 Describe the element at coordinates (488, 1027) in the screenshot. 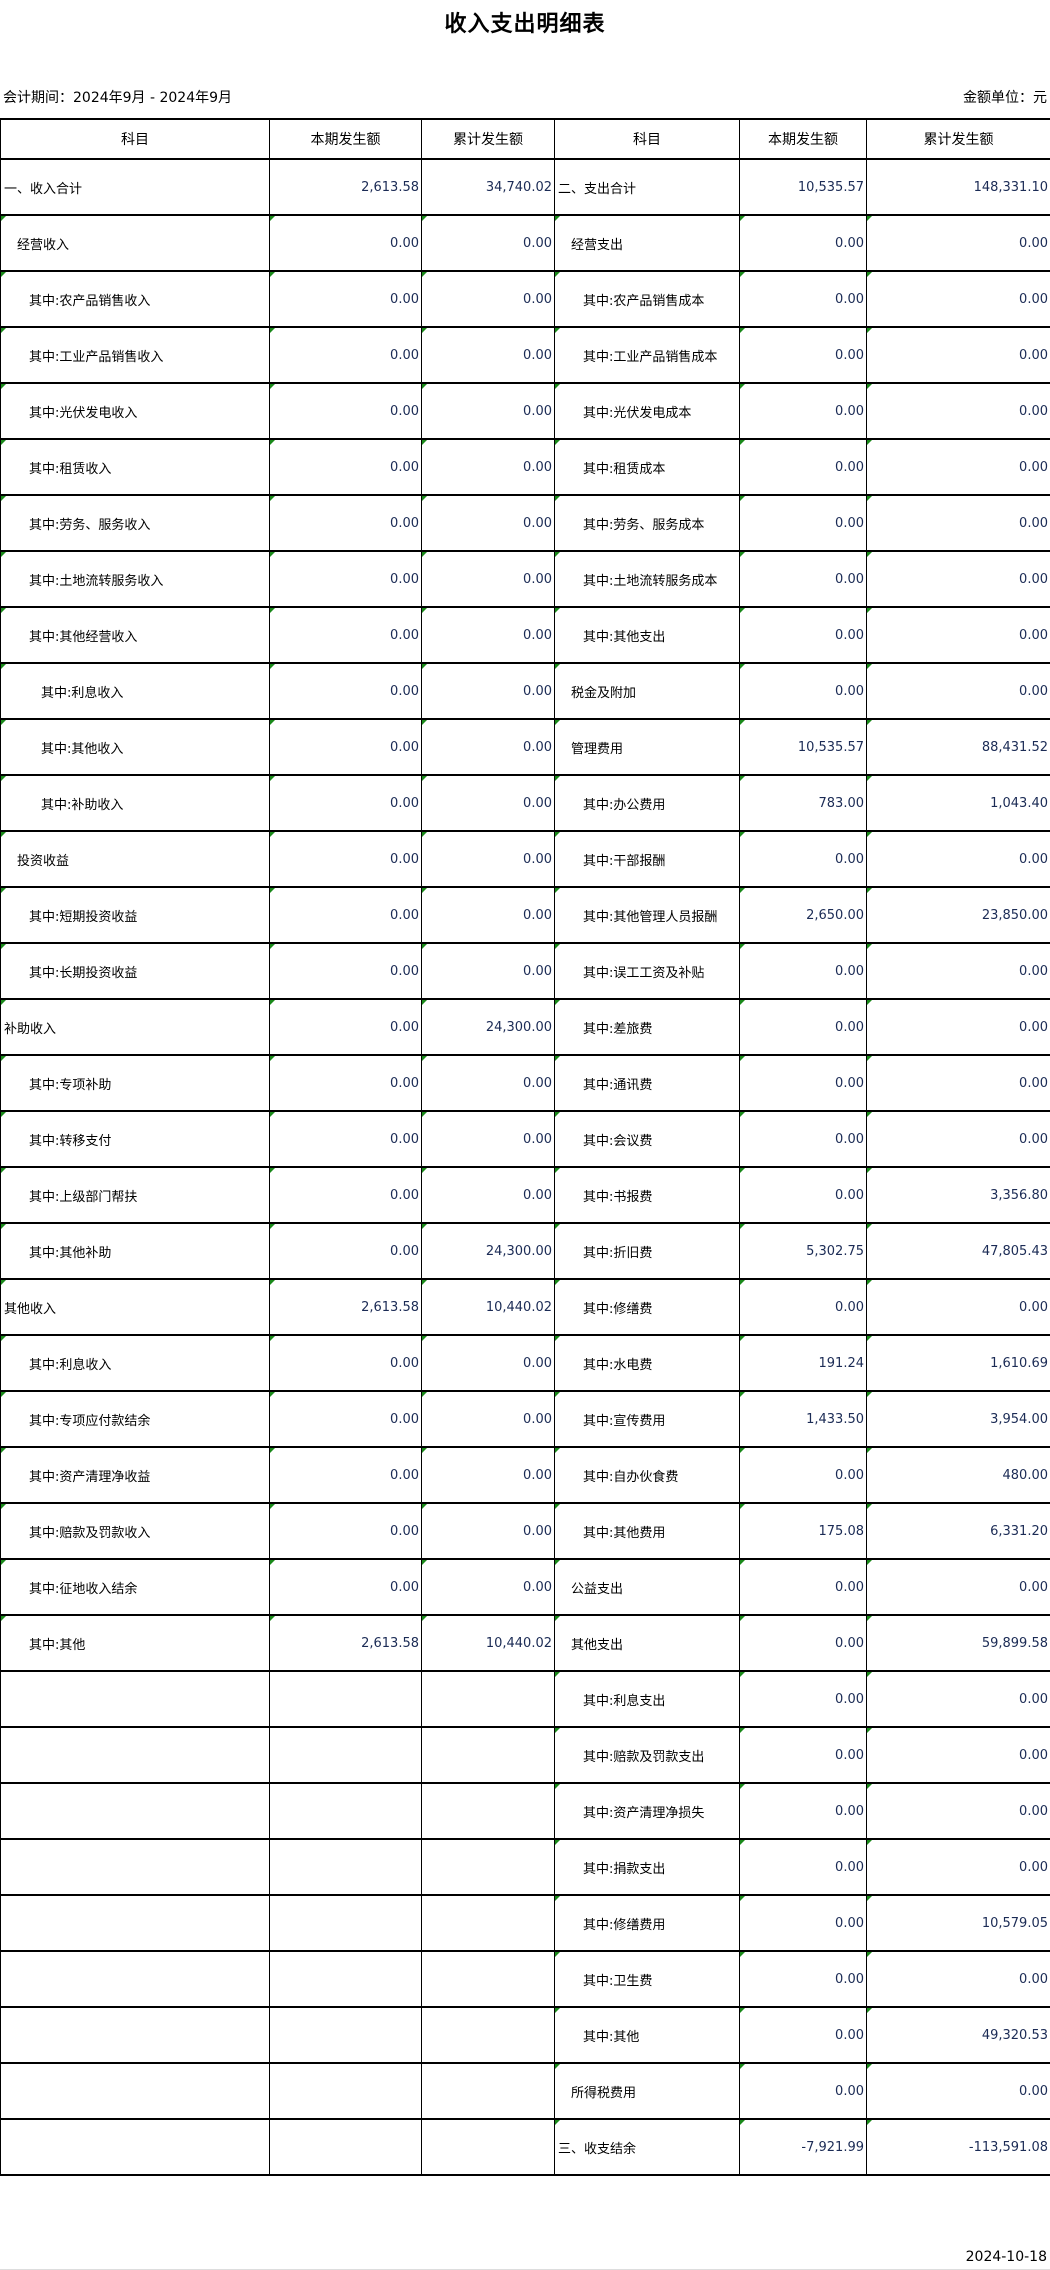

I see `income-cumulative-cell: 24,300.00` at that location.